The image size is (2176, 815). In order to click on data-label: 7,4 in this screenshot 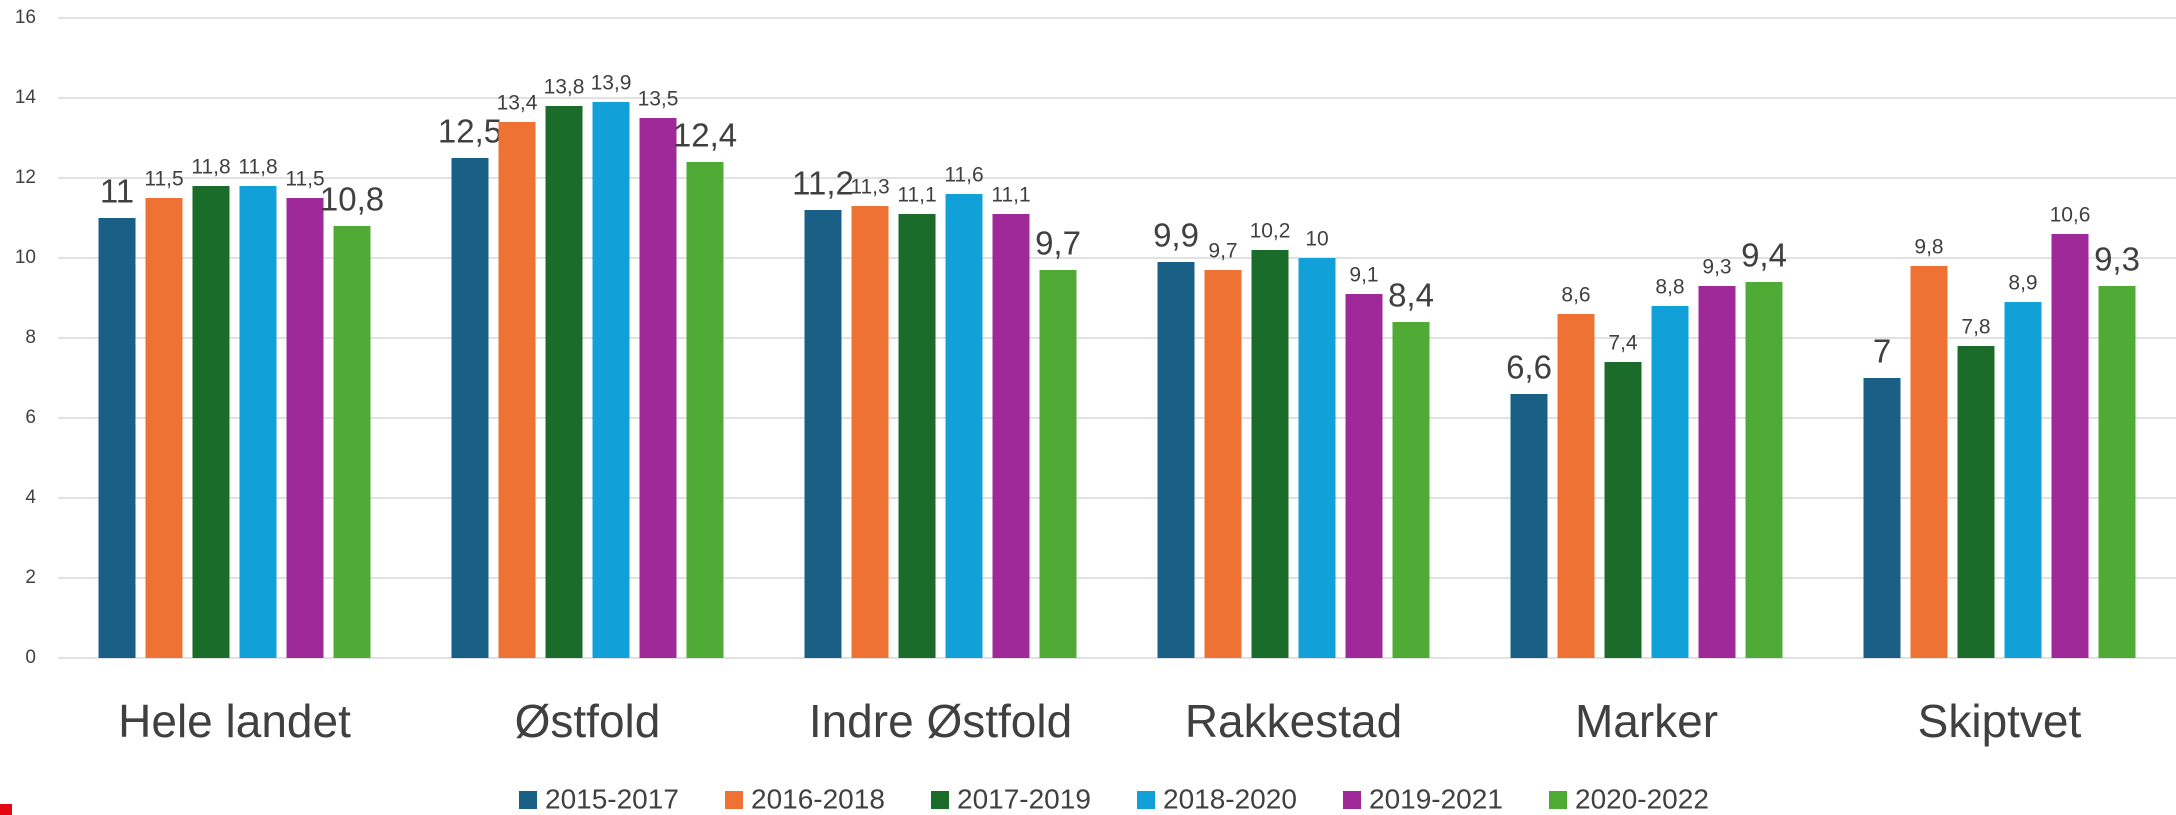, I will do `click(1623, 343)`.